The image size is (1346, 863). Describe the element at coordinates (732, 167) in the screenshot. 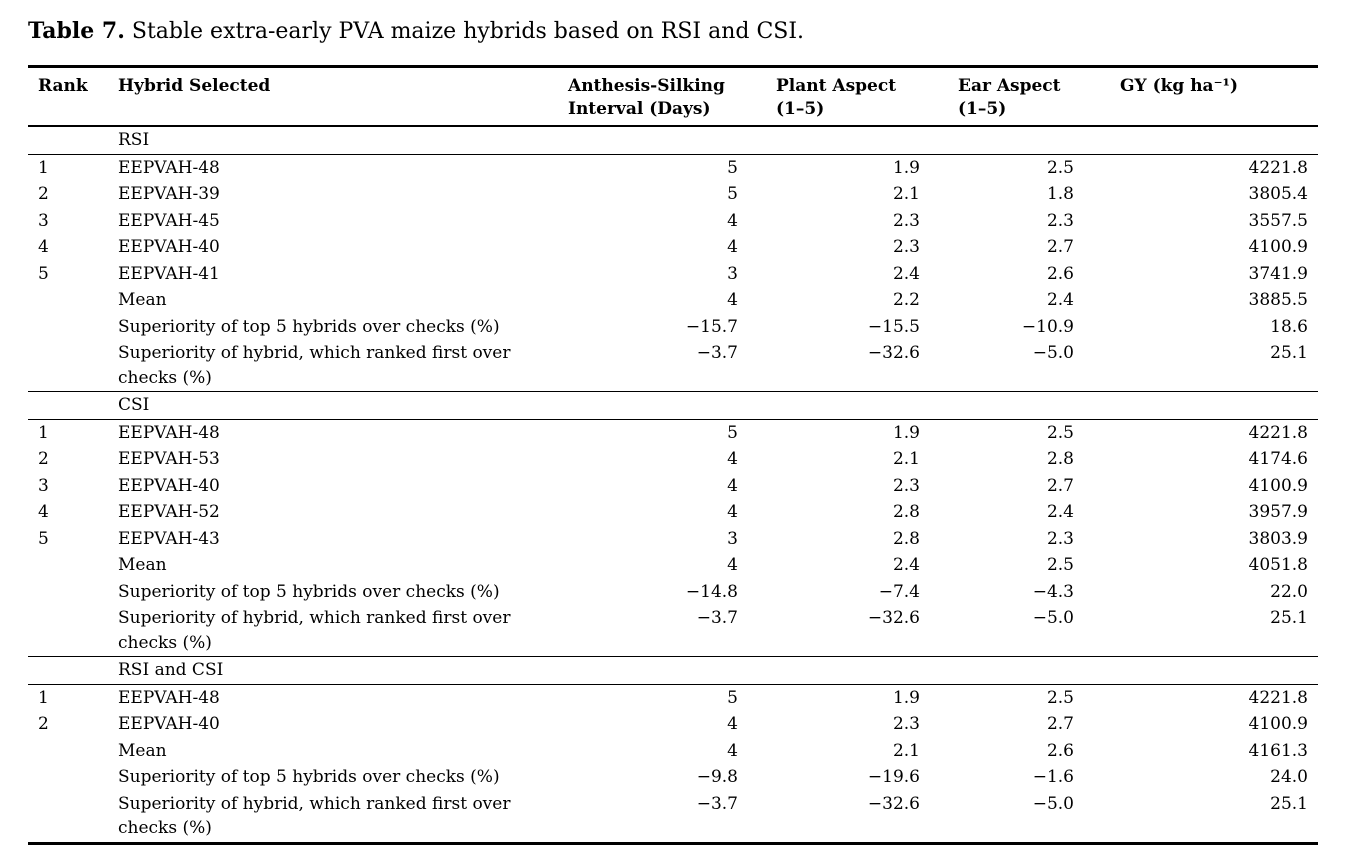

I see `asi-cell: 5` at that location.